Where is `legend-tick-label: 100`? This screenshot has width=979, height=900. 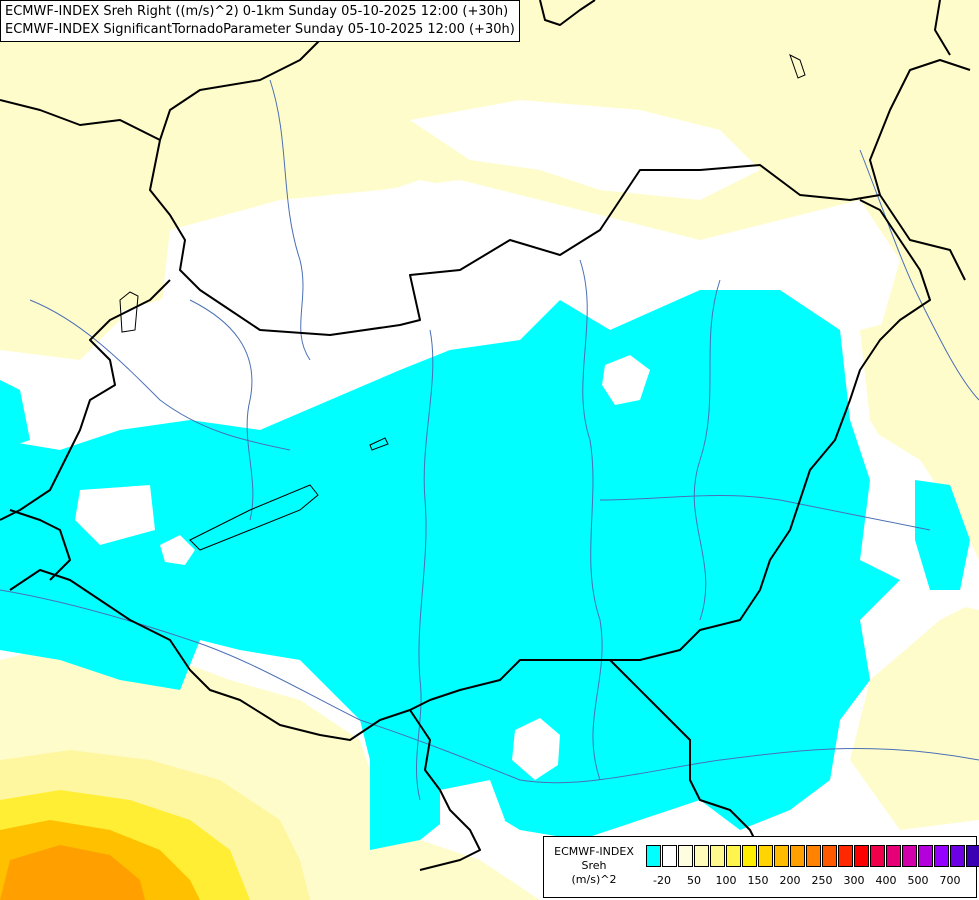 legend-tick-label: 100 is located at coordinates (726, 880).